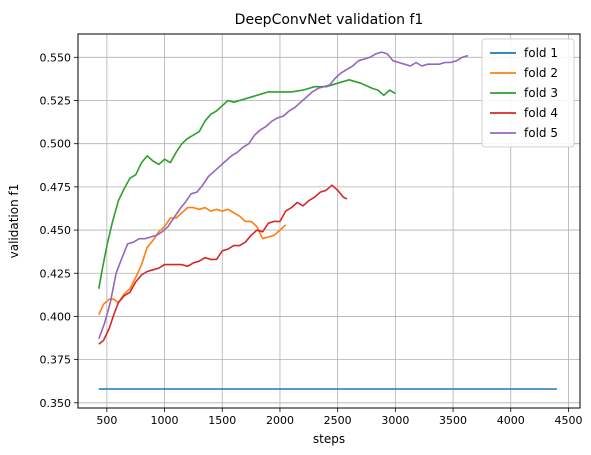 The width and height of the screenshot is (591, 455). I want to click on y-tick-label: 0.550, so click(56, 57).